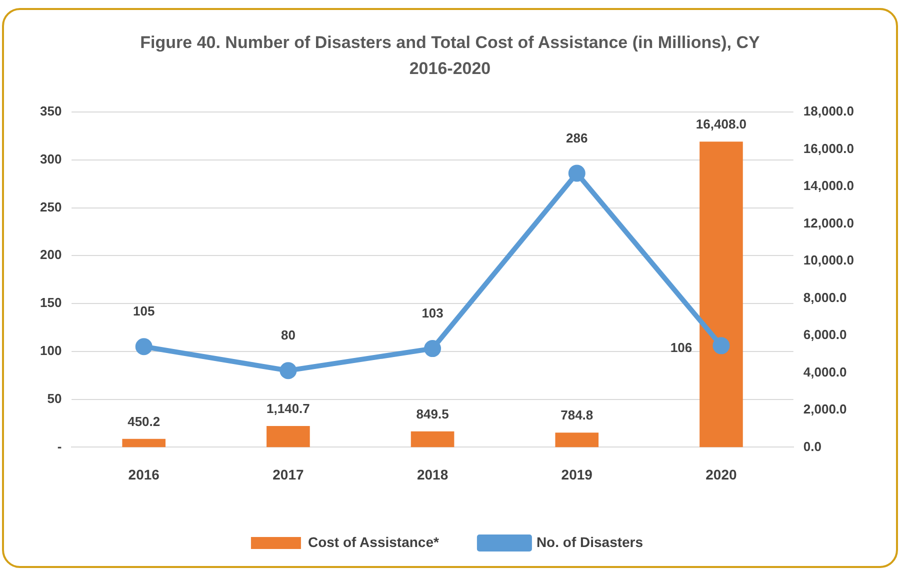  I want to click on y-tick-label: 350, so click(51, 111).